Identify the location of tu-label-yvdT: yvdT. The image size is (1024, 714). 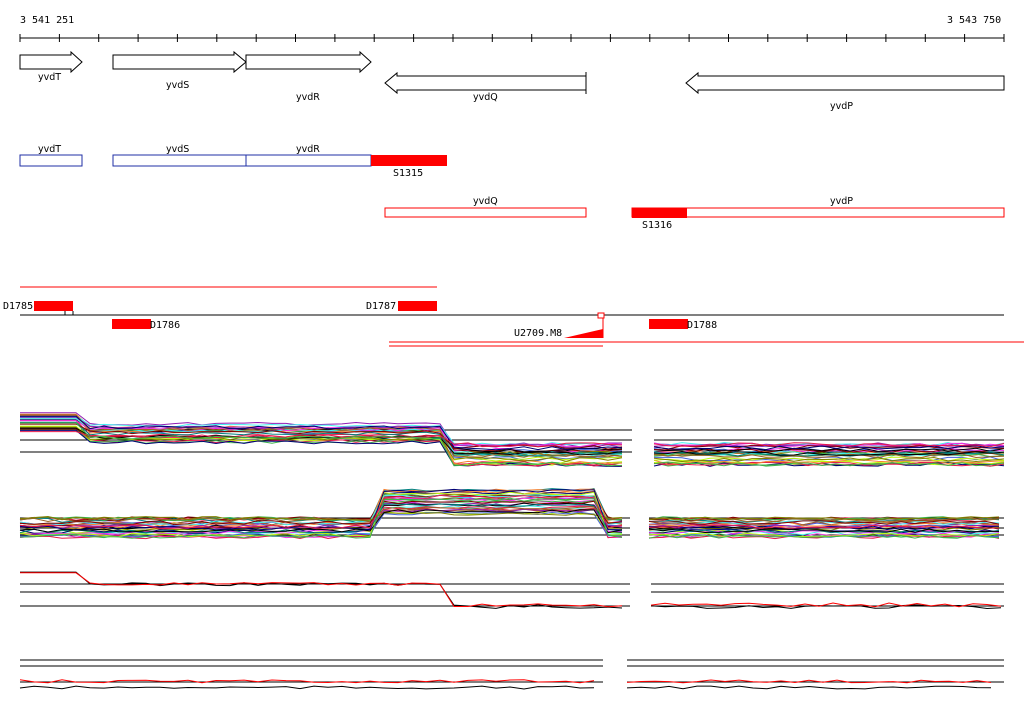
(49, 149).